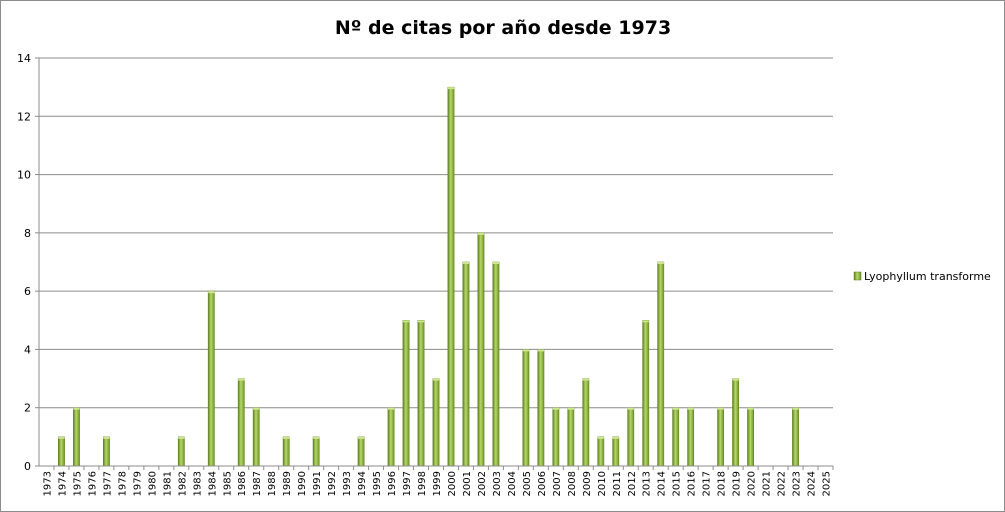 Image resolution: width=1005 pixels, height=512 pixels. I want to click on bar-2000, so click(451, 276).